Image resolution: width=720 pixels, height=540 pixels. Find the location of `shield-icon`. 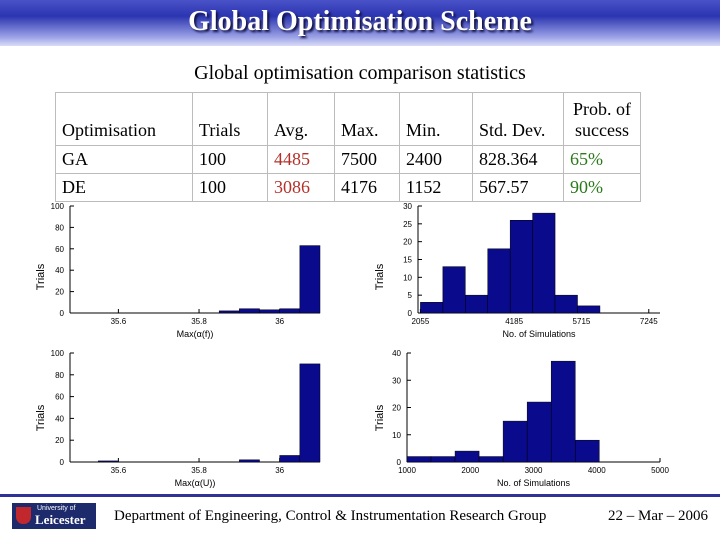

shield-icon is located at coordinates (23, 515).